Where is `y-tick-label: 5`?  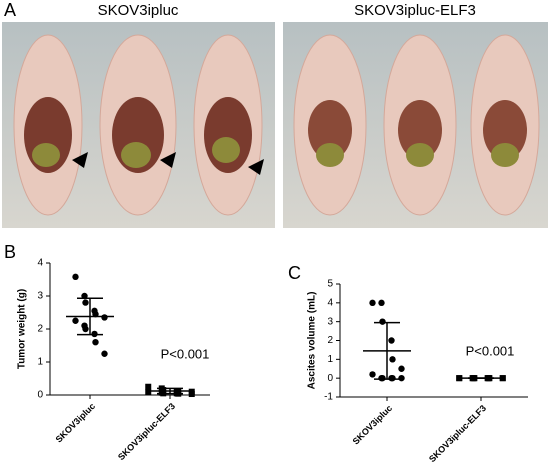 y-tick-label: 5 is located at coordinates (330, 284).